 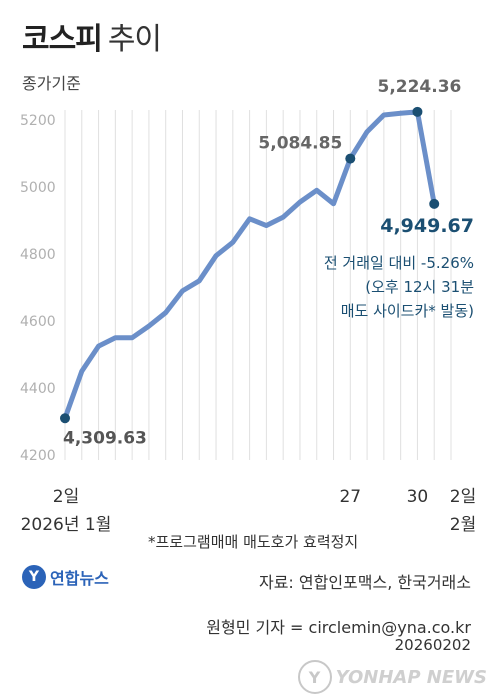 I want to click on yonhap-logo-icon: Y, so click(x=34, y=577).